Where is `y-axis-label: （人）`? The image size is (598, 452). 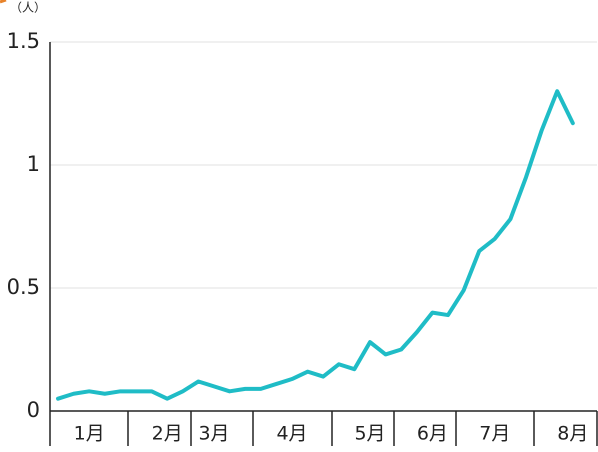 y-axis-label: （人） is located at coordinates (28, 8).